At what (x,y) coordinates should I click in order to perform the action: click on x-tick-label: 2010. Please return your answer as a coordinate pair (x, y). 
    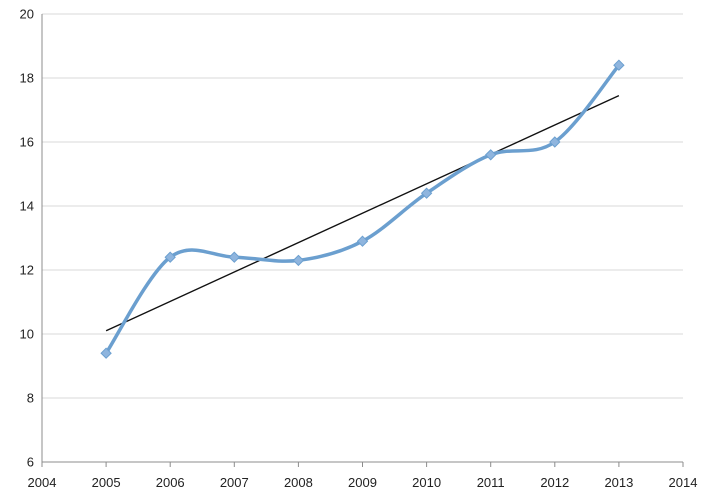
    Looking at the image, I should click on (426, 482).